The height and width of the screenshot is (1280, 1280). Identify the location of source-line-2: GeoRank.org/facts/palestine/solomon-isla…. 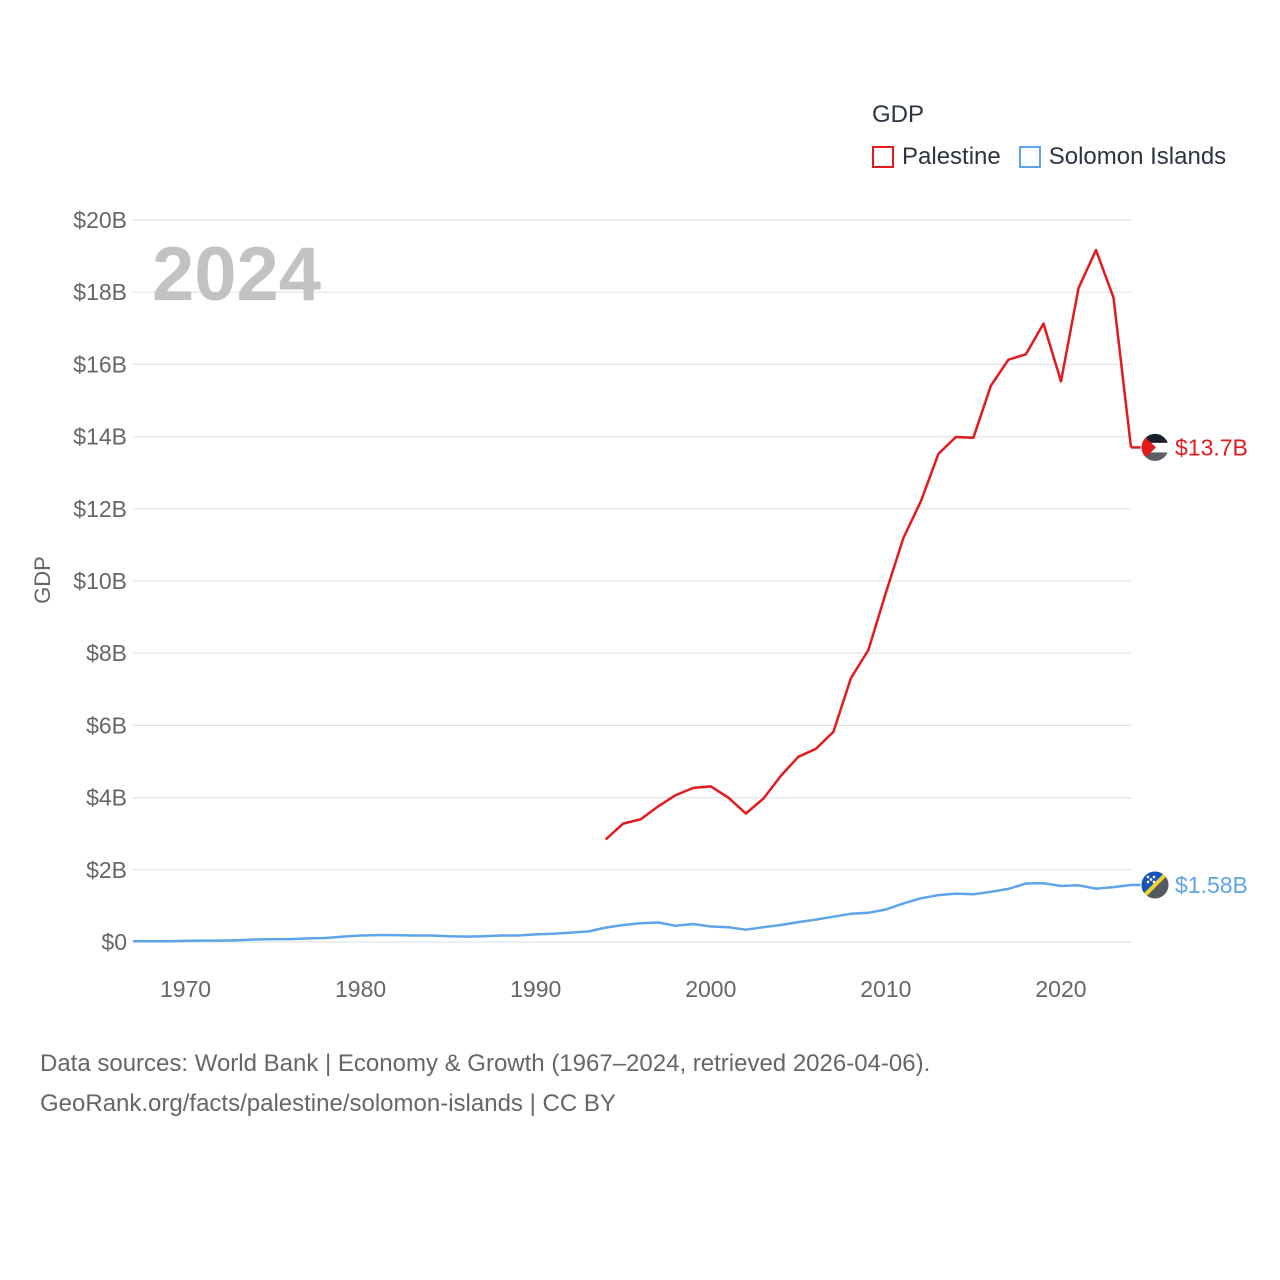
(328, 1103).